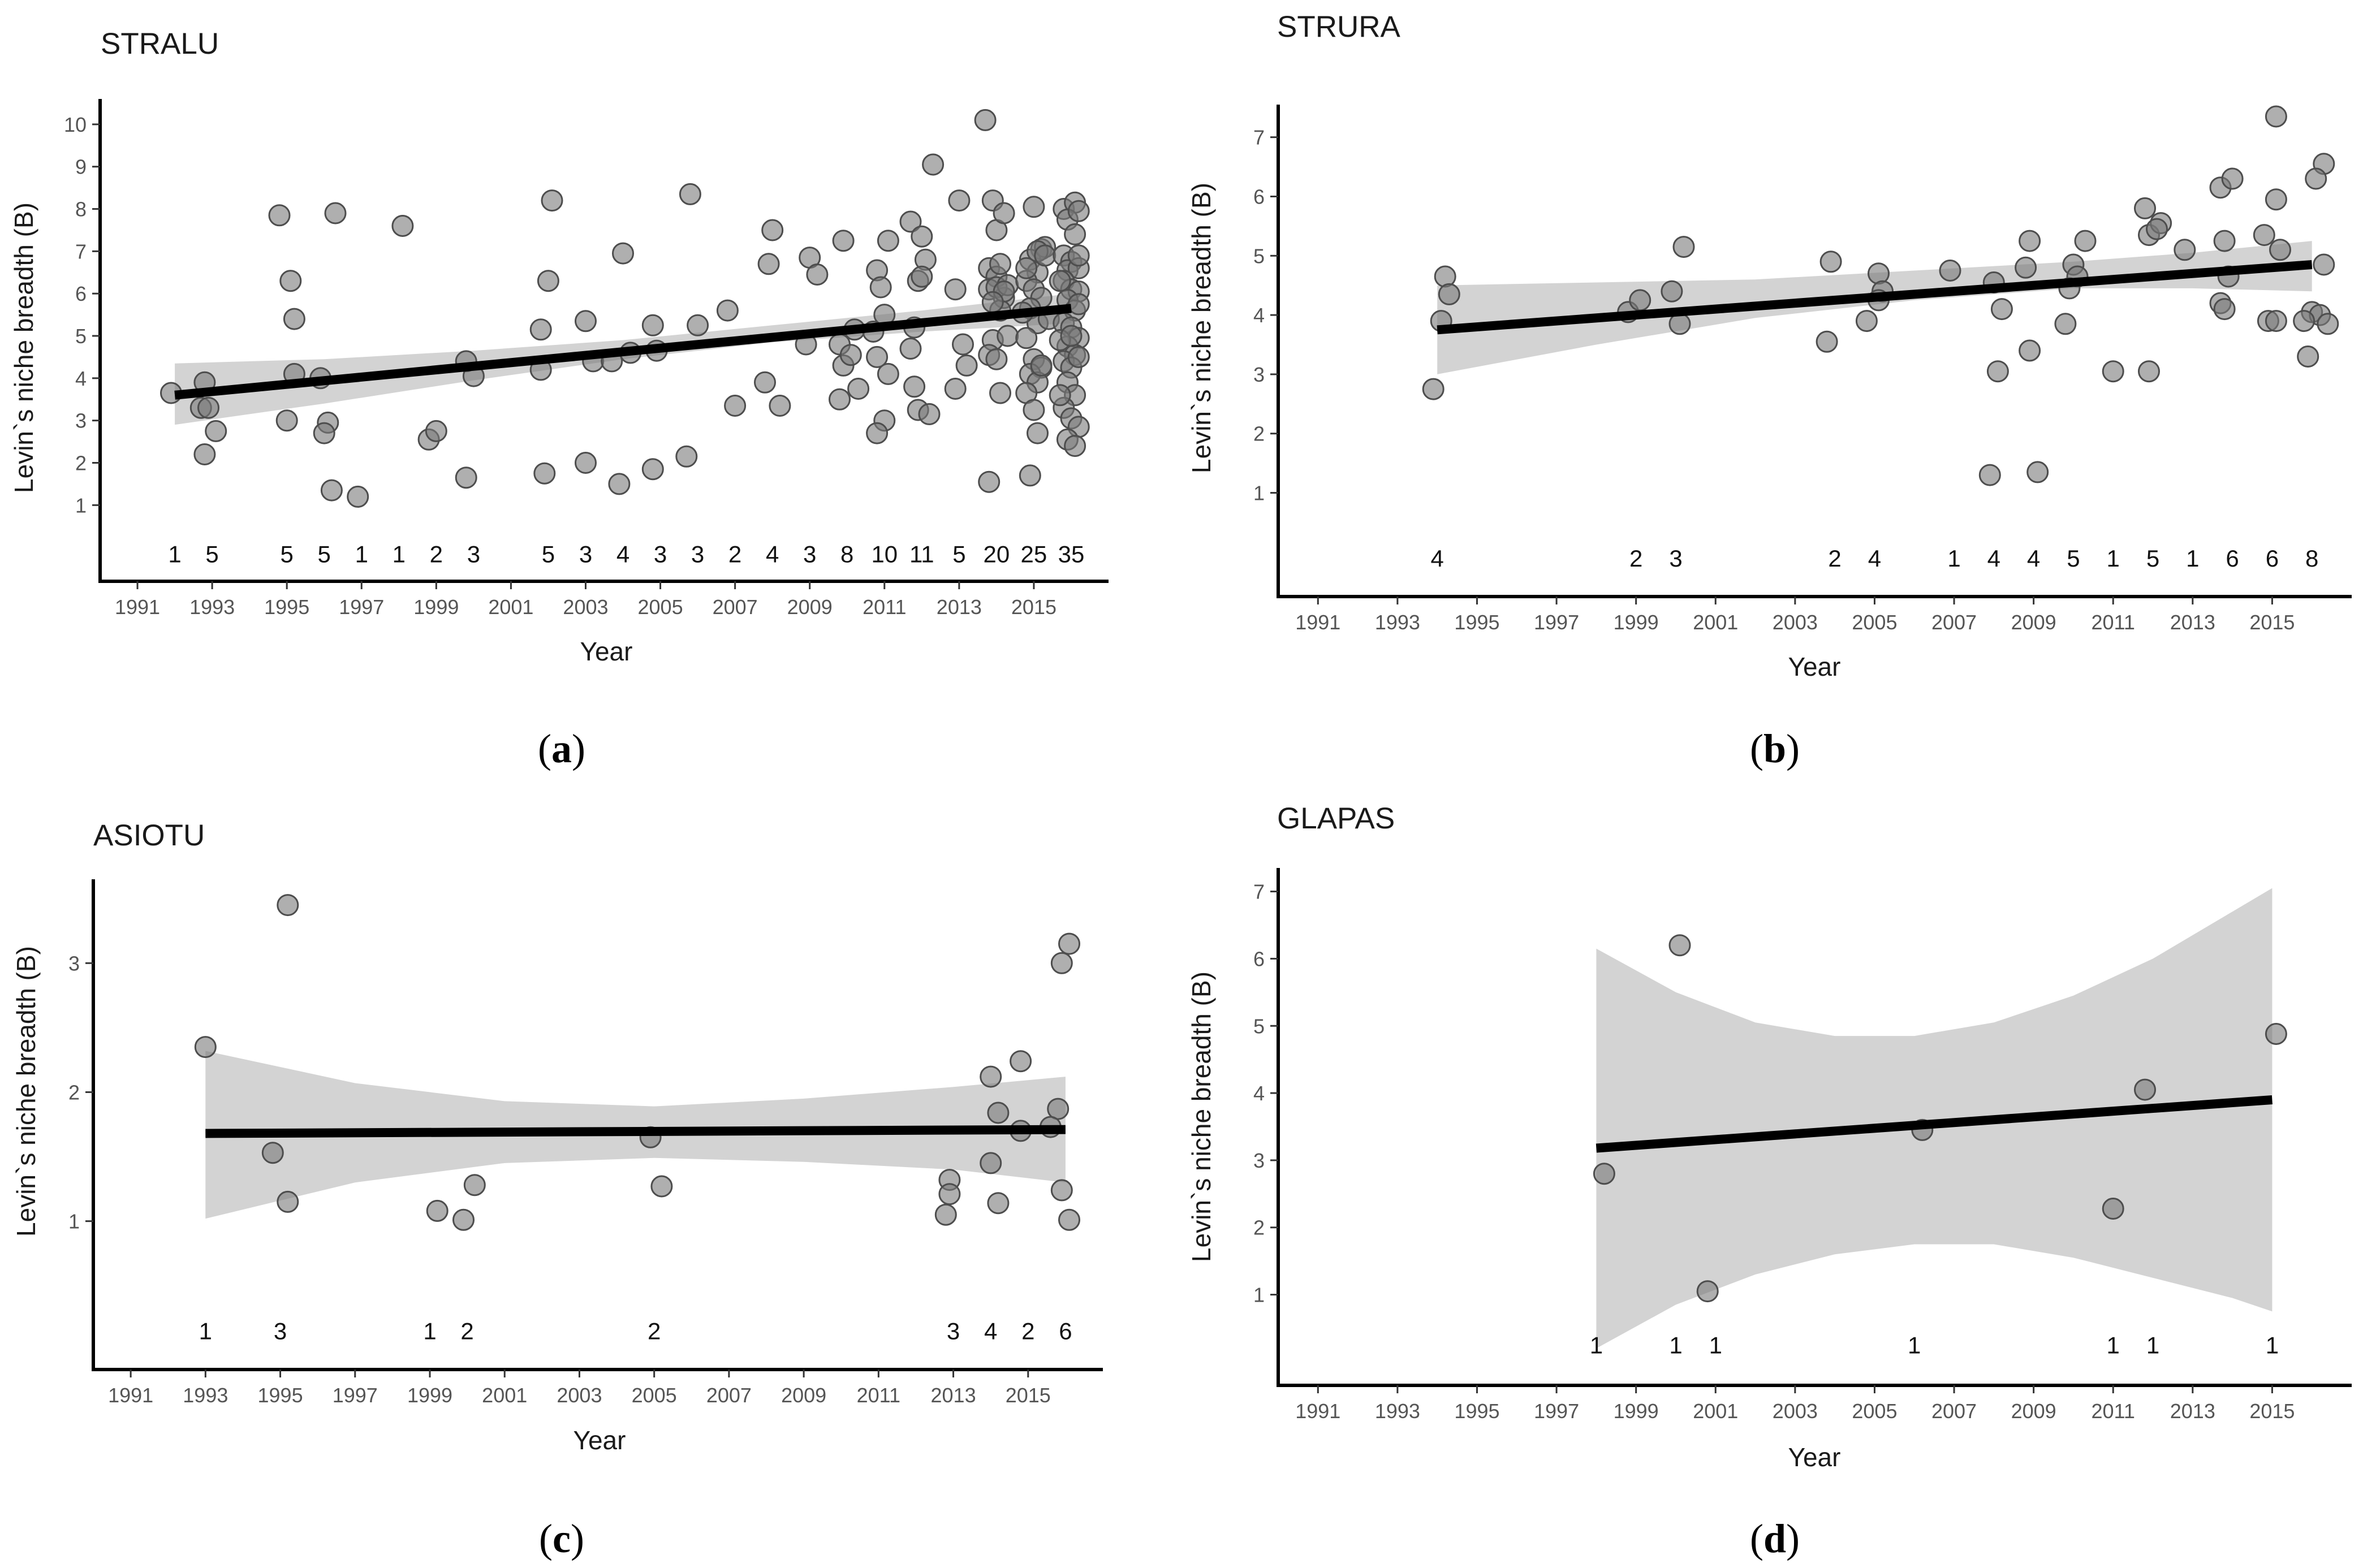  I want to click on x-tick-label: 2011, so click(2113, 1411).